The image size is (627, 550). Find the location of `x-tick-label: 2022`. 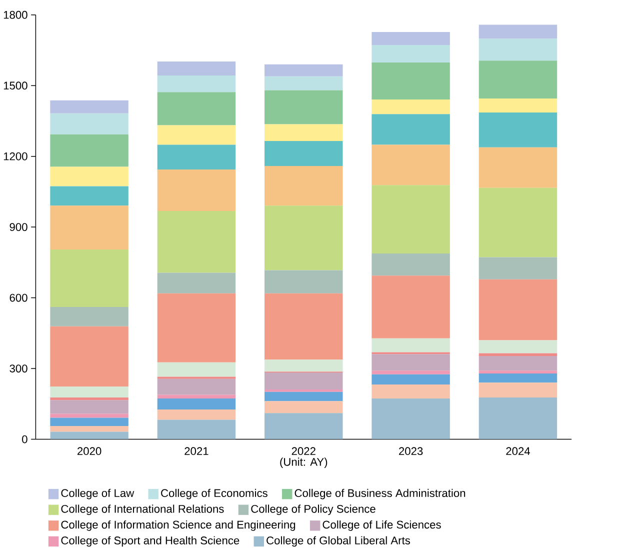

x-tick-label: 2022 is located at coordinates (304, 451).